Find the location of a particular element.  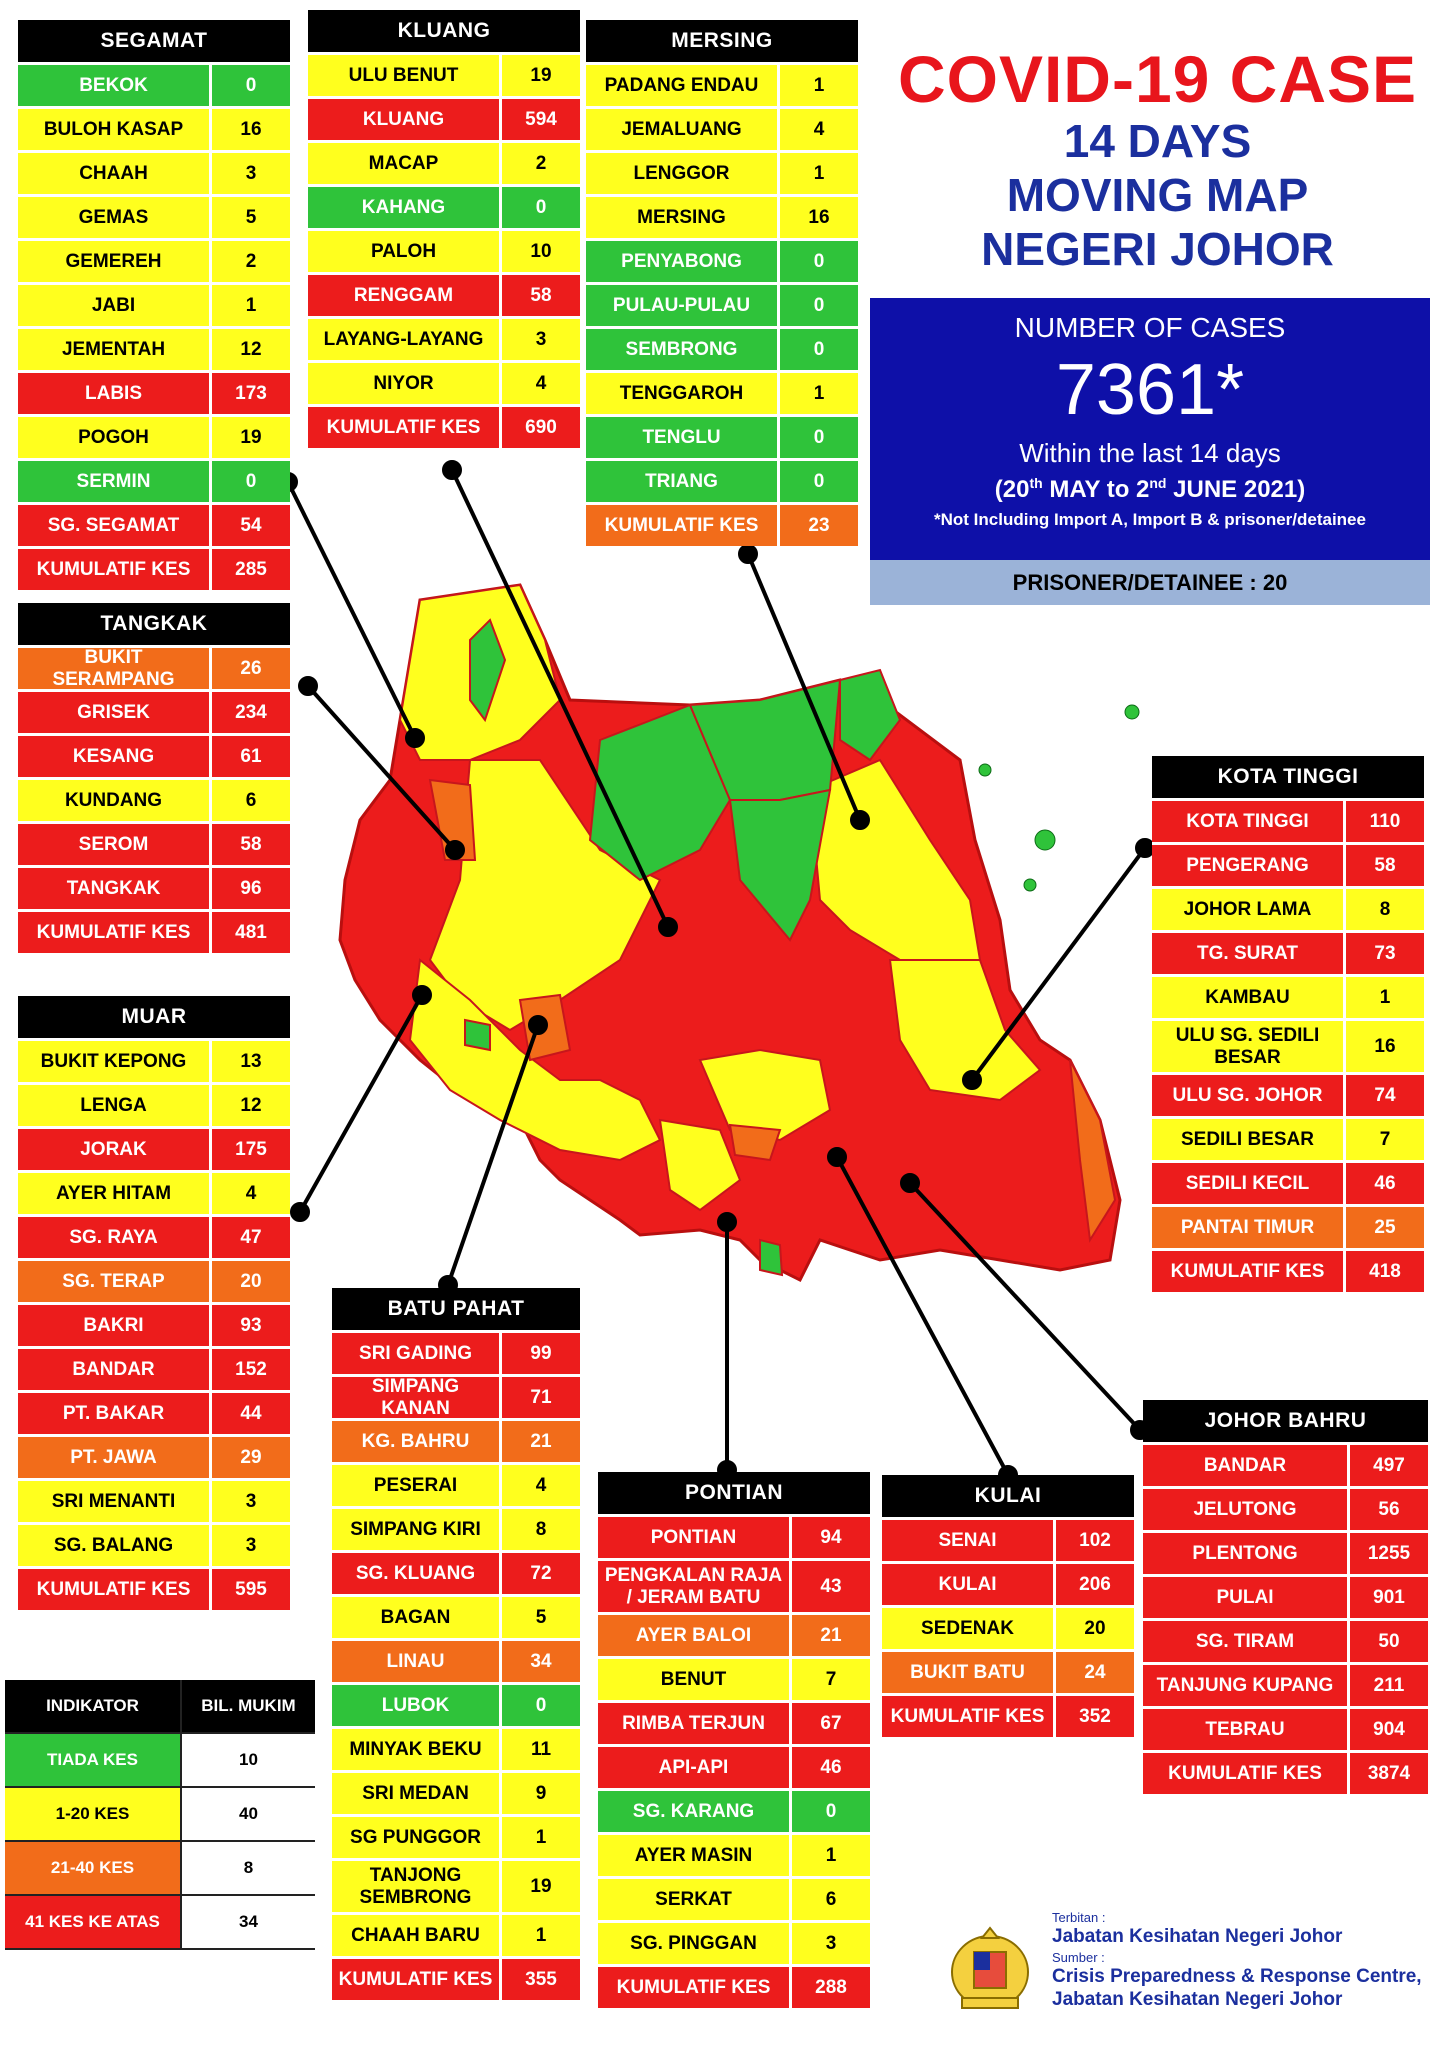

table-row: MACAP 2 is located at coordinates (444, 162).